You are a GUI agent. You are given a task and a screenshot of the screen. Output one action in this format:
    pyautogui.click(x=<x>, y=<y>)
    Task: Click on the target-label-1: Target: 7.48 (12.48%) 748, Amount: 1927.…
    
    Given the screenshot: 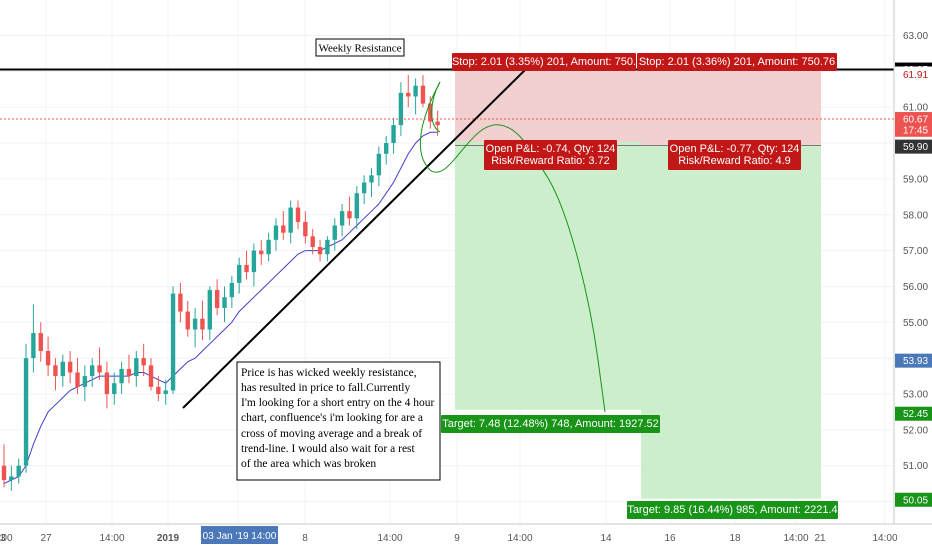 What is the action you would take?
    pyautogui.click(x=550, y=424)
    